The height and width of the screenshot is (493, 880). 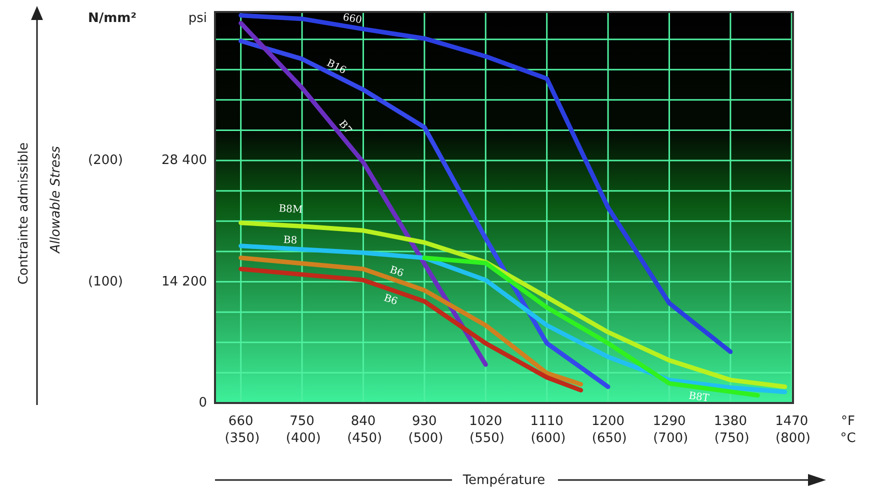 What do you see at coordinates (345, 127) in the screenshot?
I see `text: B7` at bounding box center [345, 127].